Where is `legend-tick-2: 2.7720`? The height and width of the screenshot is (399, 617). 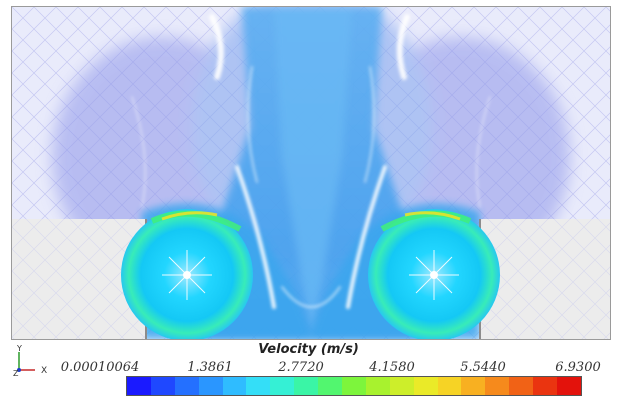 legend-tick-2: 2.7720 is located at coordinates (301, 367).